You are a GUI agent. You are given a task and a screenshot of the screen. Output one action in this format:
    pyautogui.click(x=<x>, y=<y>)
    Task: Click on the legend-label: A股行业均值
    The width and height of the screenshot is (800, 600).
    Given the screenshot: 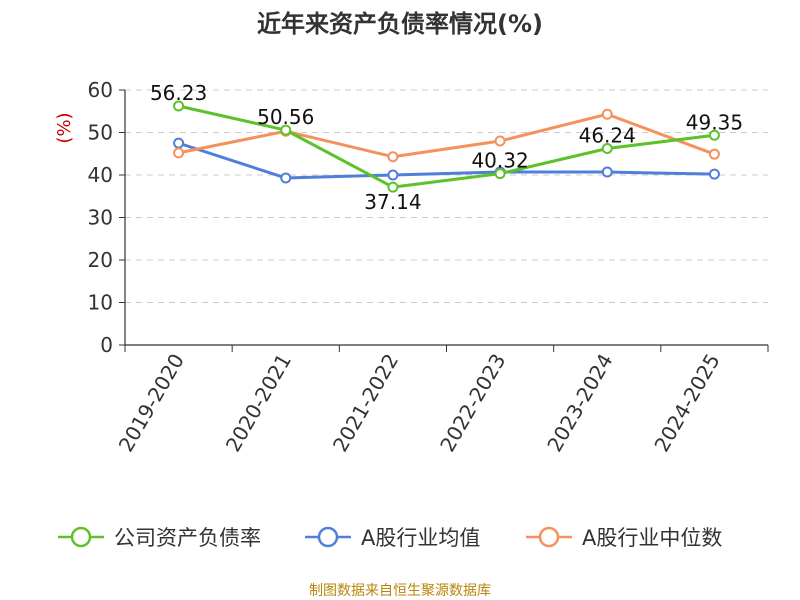 What is the action you would take?
    pyautogui.click(x=420, y=538)
    